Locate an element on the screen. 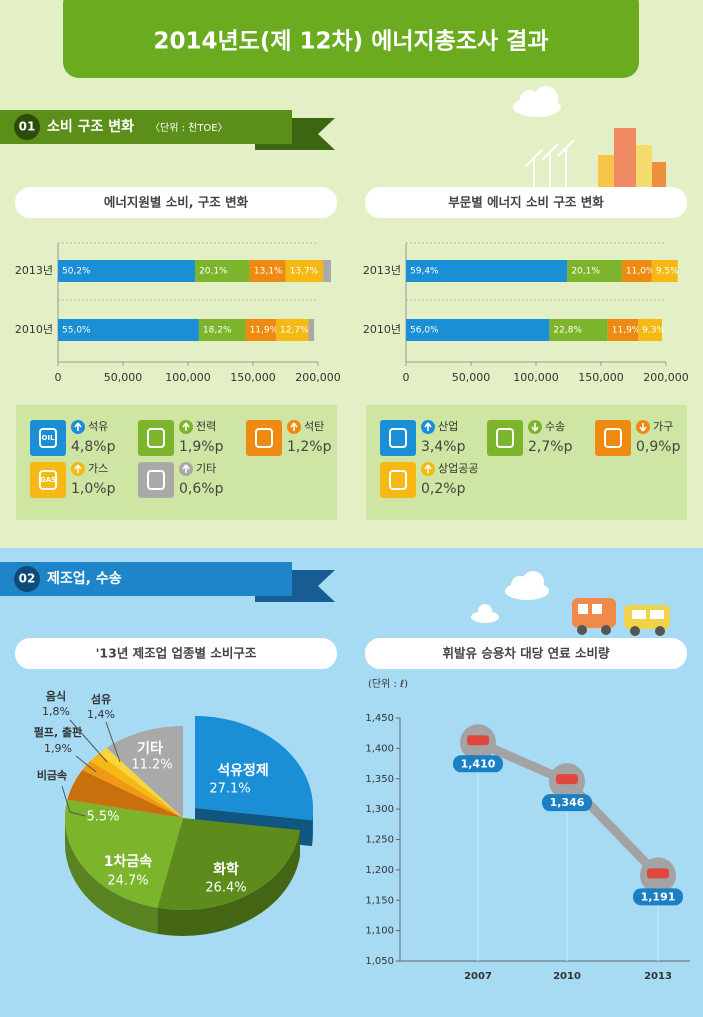 This screenshot has width=703, height=1017. change-label: 0,6%p is located at coordinates (201, 489).